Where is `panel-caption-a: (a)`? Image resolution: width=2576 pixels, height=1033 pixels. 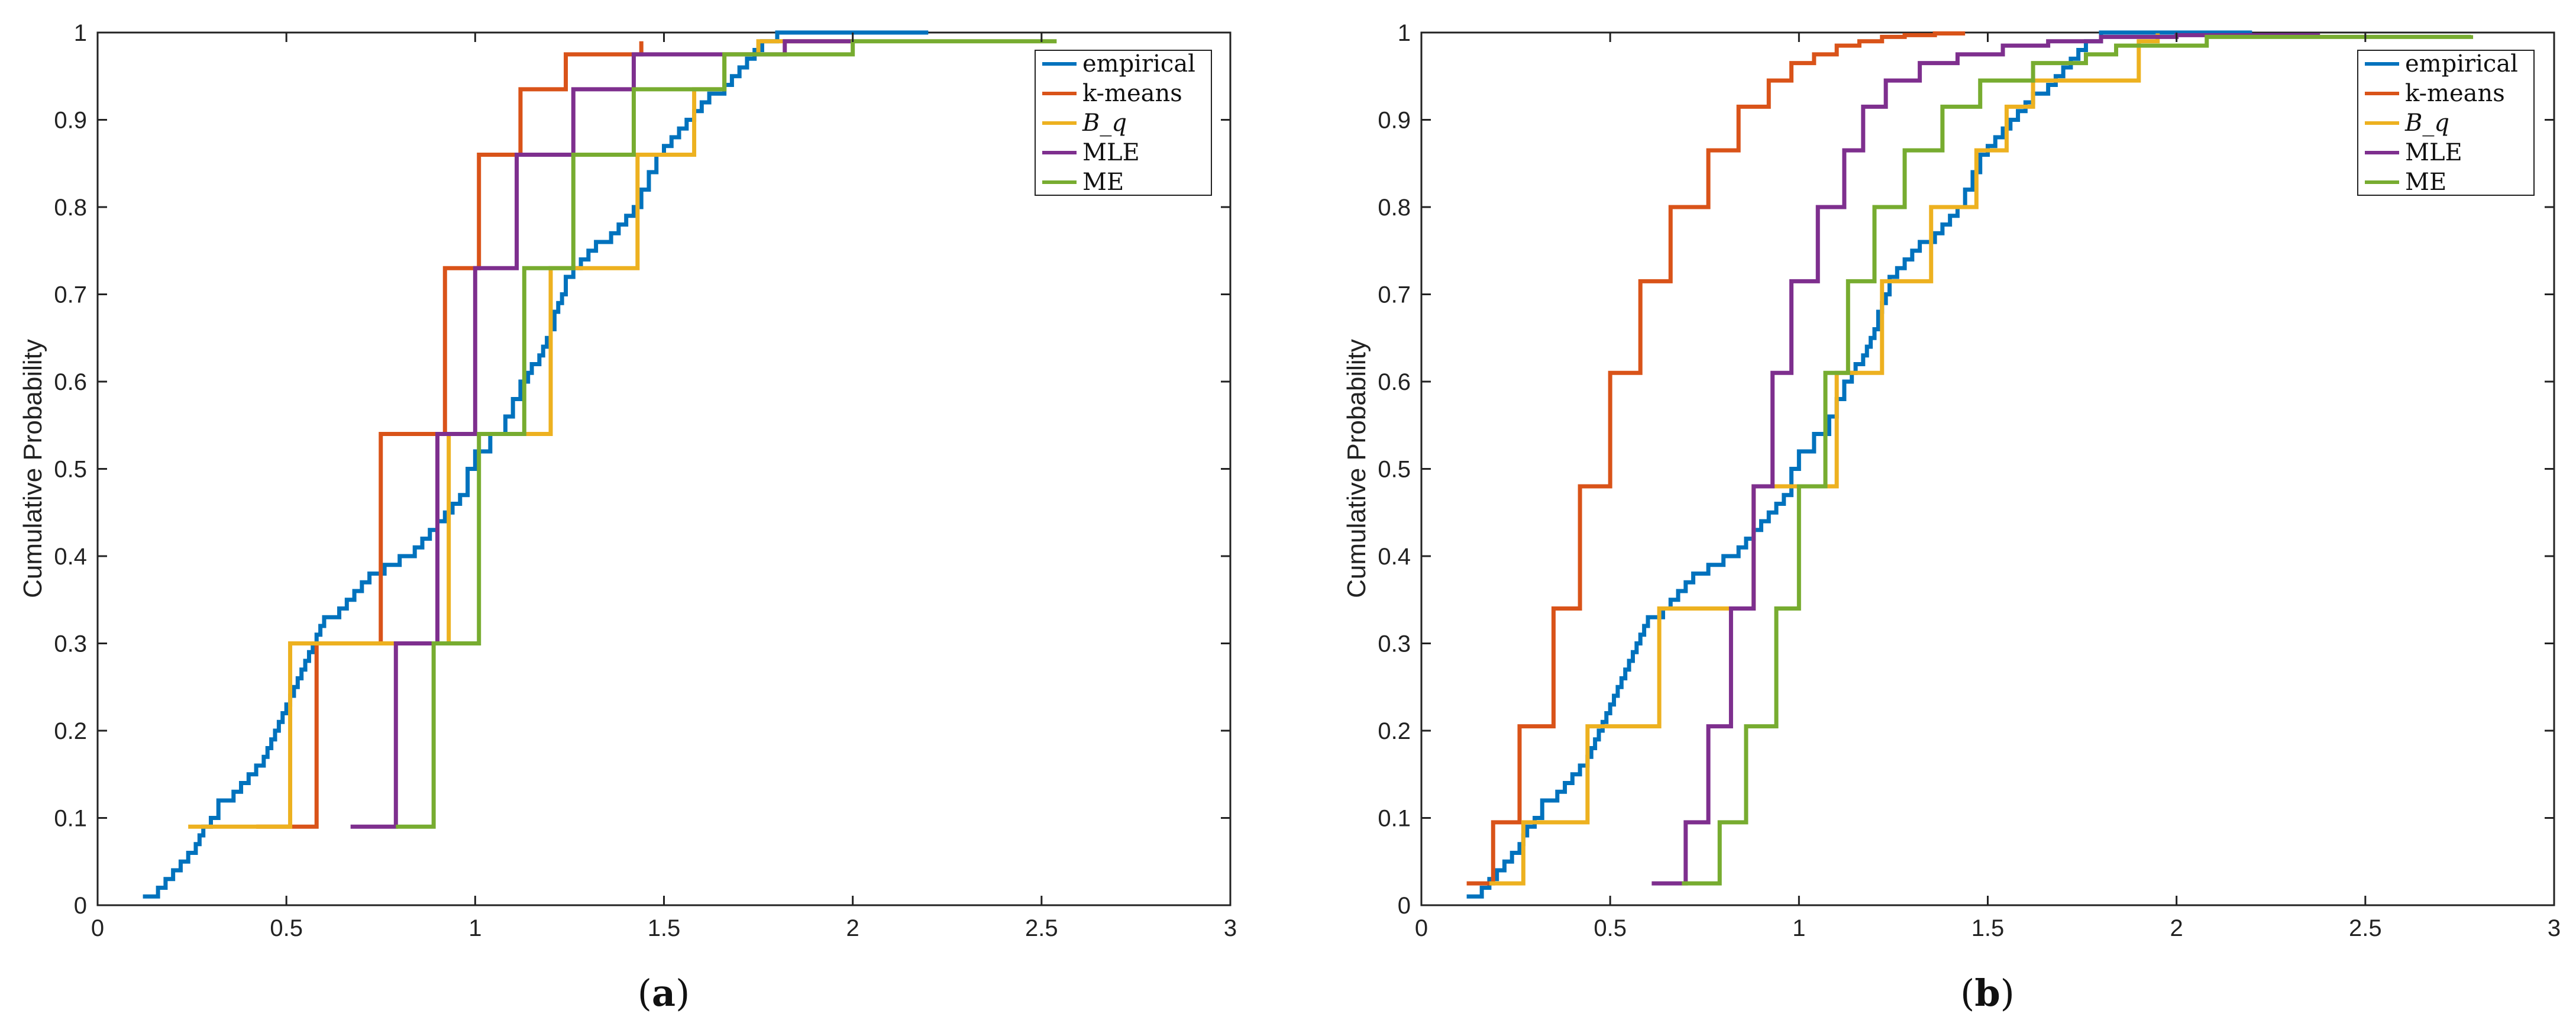 panel-caption-a: (a) is located at coordinates (664, 993).